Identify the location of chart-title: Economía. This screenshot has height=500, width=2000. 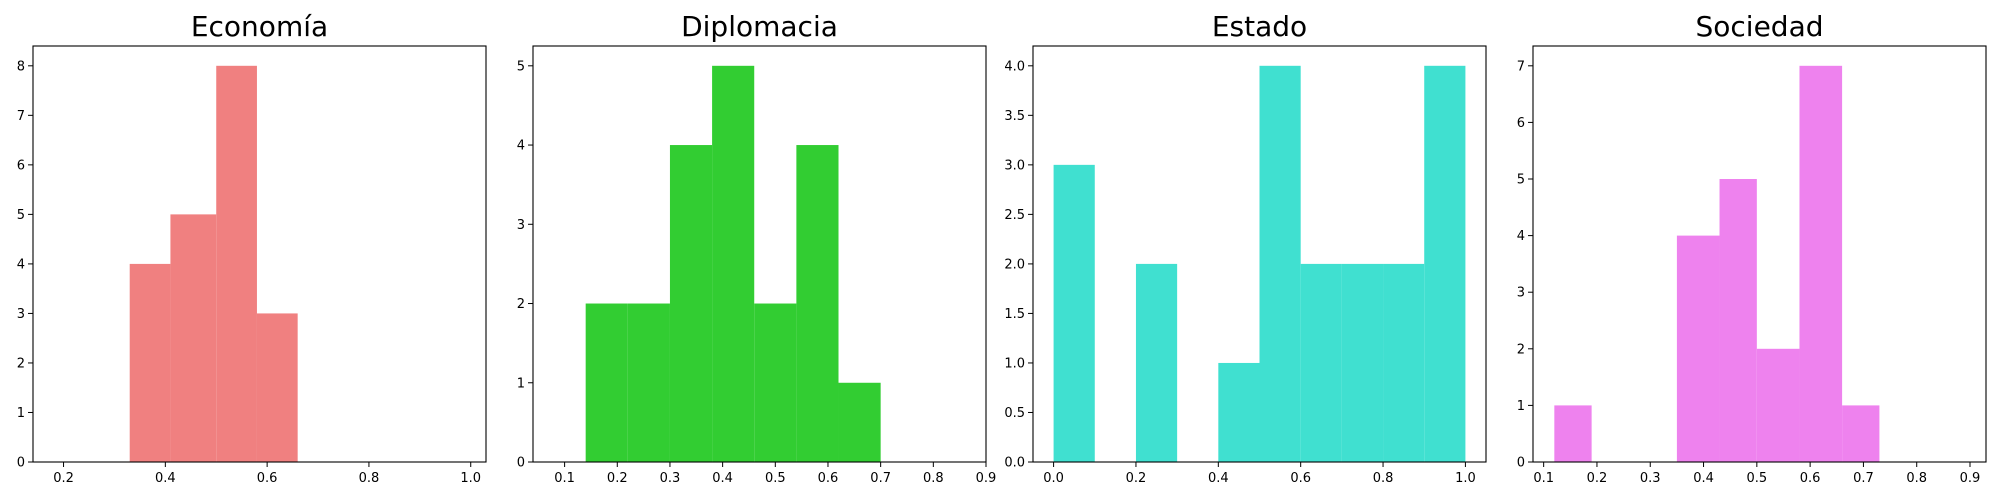
(259, 26).